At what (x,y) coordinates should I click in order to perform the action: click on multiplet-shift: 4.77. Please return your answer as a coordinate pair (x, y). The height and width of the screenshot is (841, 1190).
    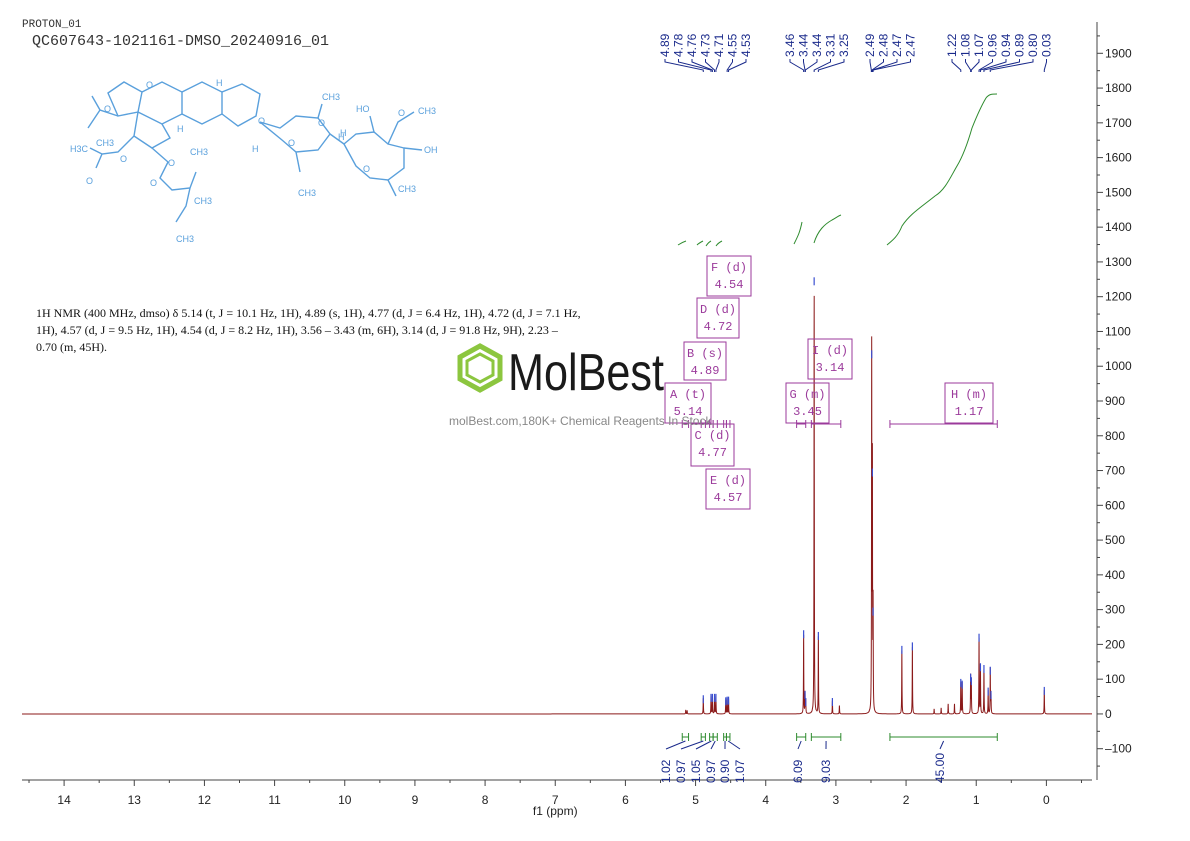
    Looking at the image, I should click on (712, 453).